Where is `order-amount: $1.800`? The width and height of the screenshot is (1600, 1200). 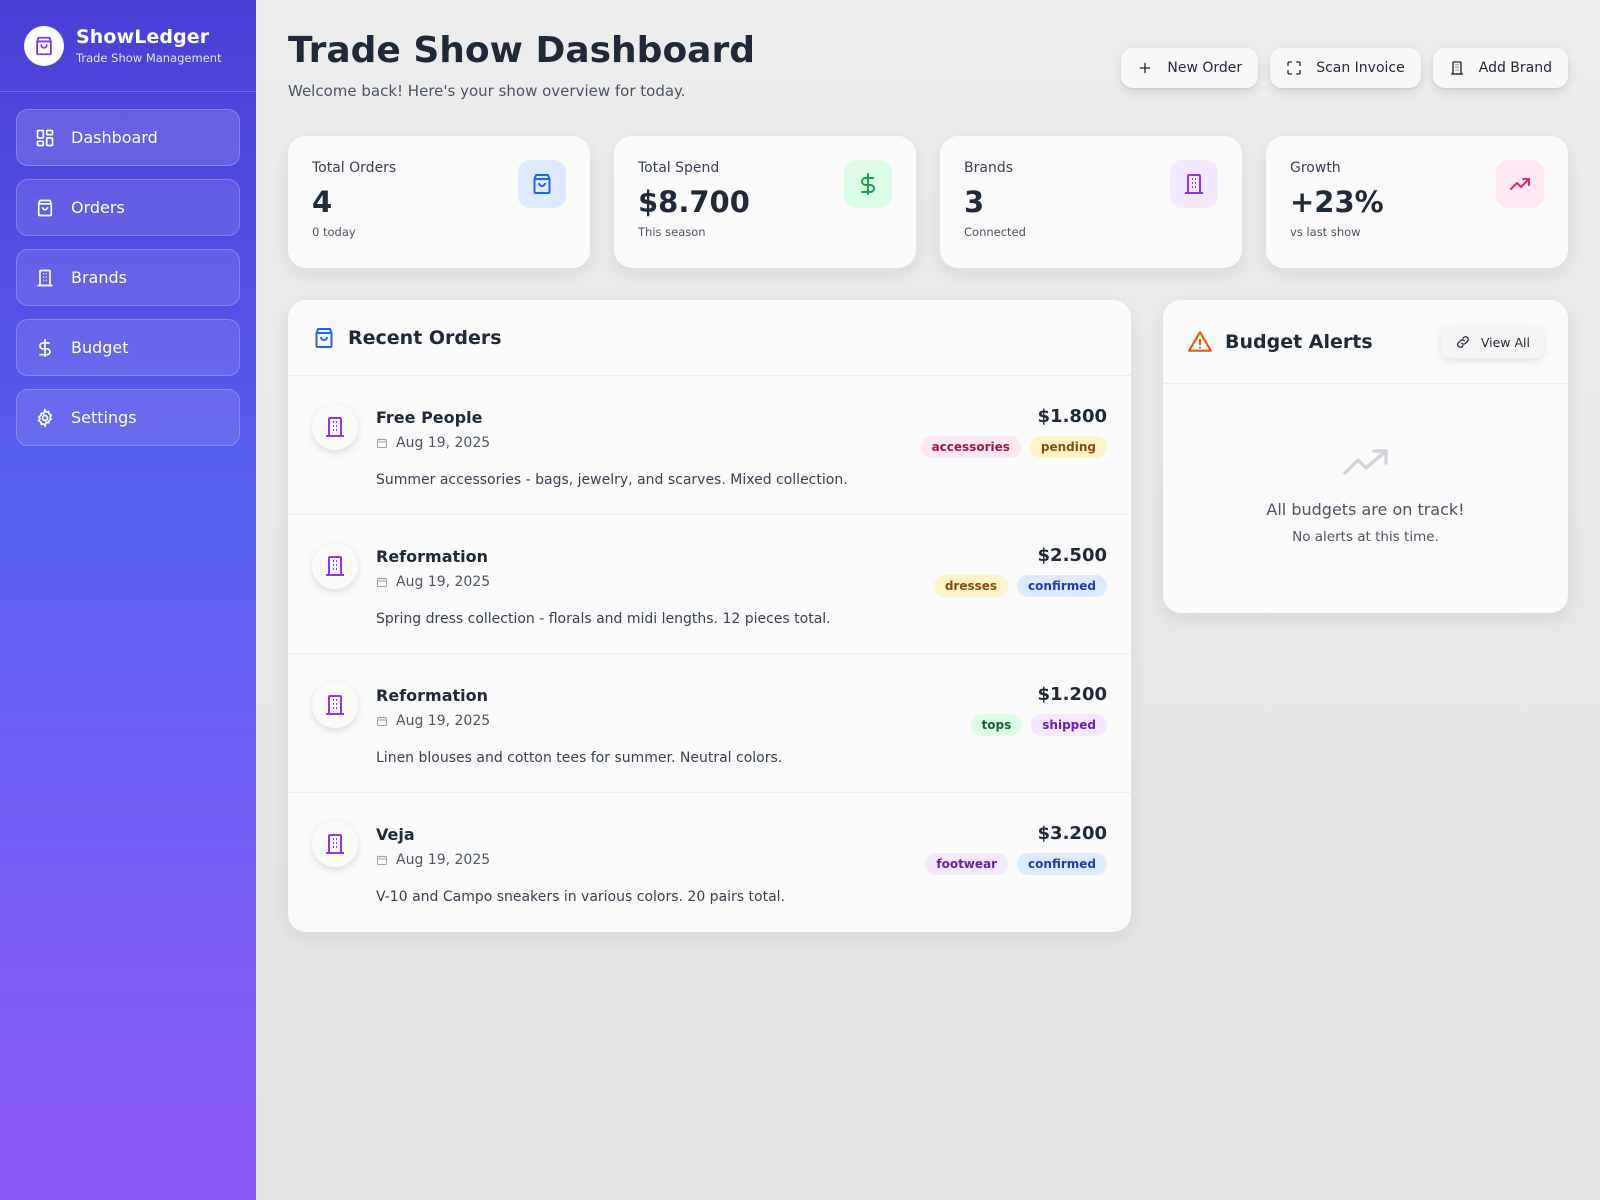
order-amount: $1.800 is located at coordinates (1072, 416).